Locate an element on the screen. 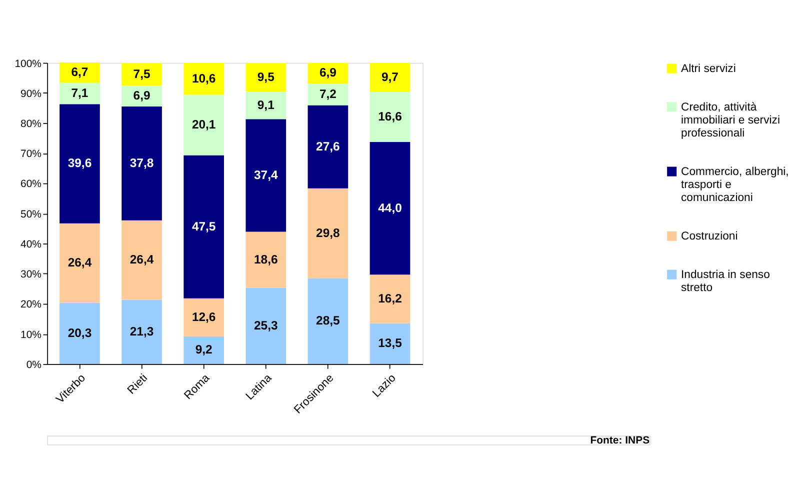 This screenshot has width=798, height=497. data-label: 9,1 is located at coordinates (266, 105).